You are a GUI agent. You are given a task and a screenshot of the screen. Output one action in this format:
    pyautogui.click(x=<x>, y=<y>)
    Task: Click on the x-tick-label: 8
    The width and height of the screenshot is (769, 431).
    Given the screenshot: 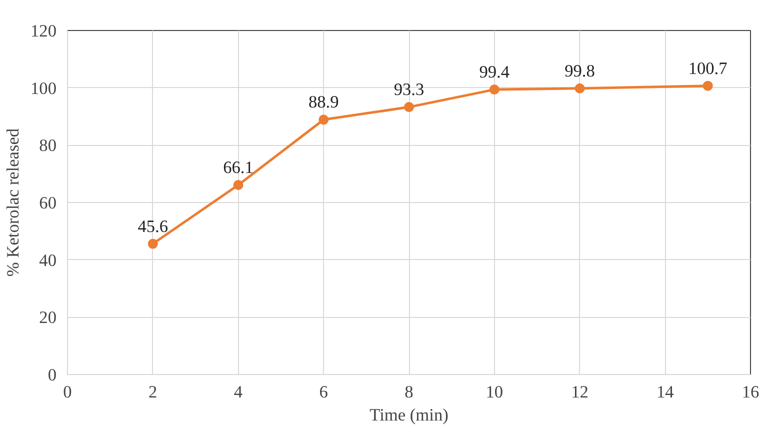 What is the action you would take?
    pyautogui.click(x=409, y=392)
    